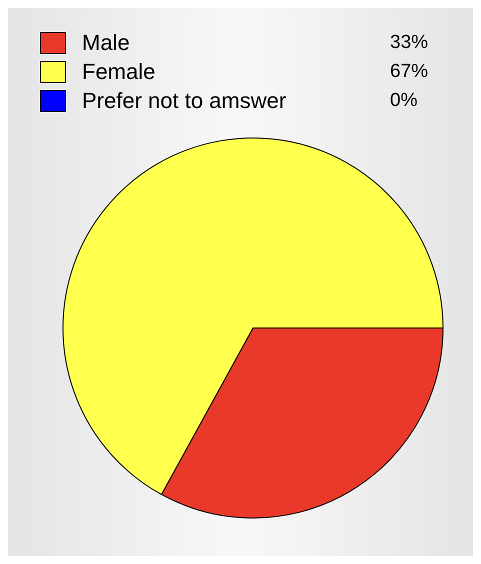 The height and width of the screenshot is (564, 481). Describe the element at coordinates (119, 71) in the screenshot. I see `legend-label: Female` at that location.